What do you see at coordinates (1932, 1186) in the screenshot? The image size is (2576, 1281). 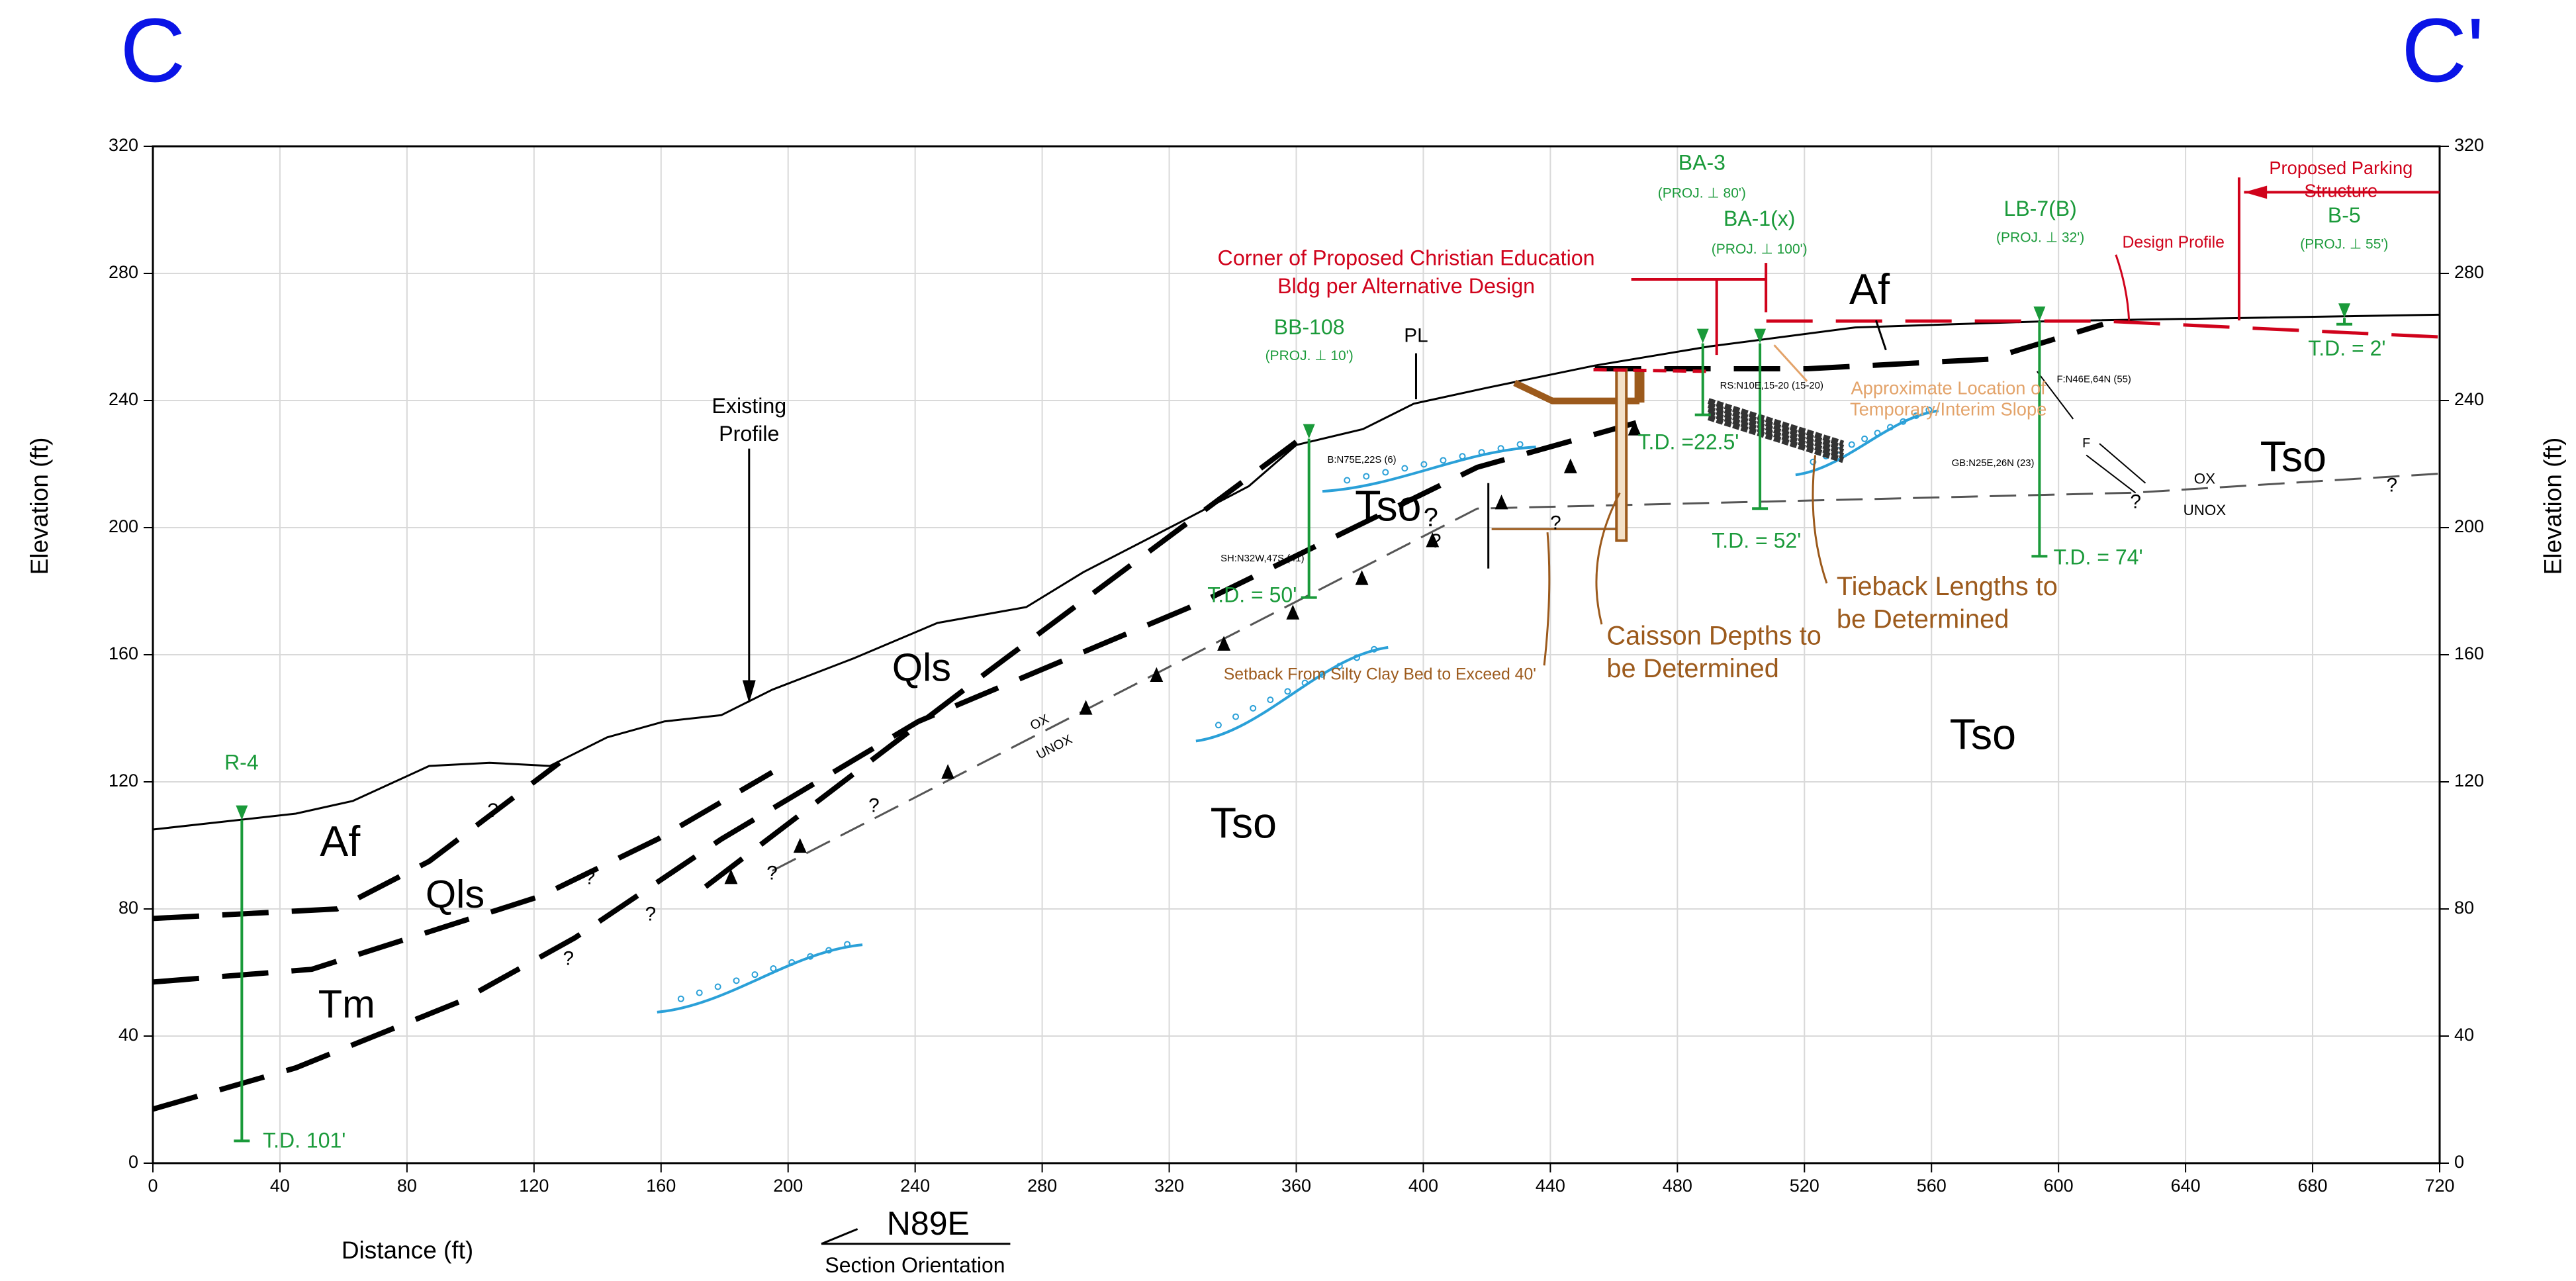 I see `x-tick-label: 560` at bounding box center [1932, 1186].